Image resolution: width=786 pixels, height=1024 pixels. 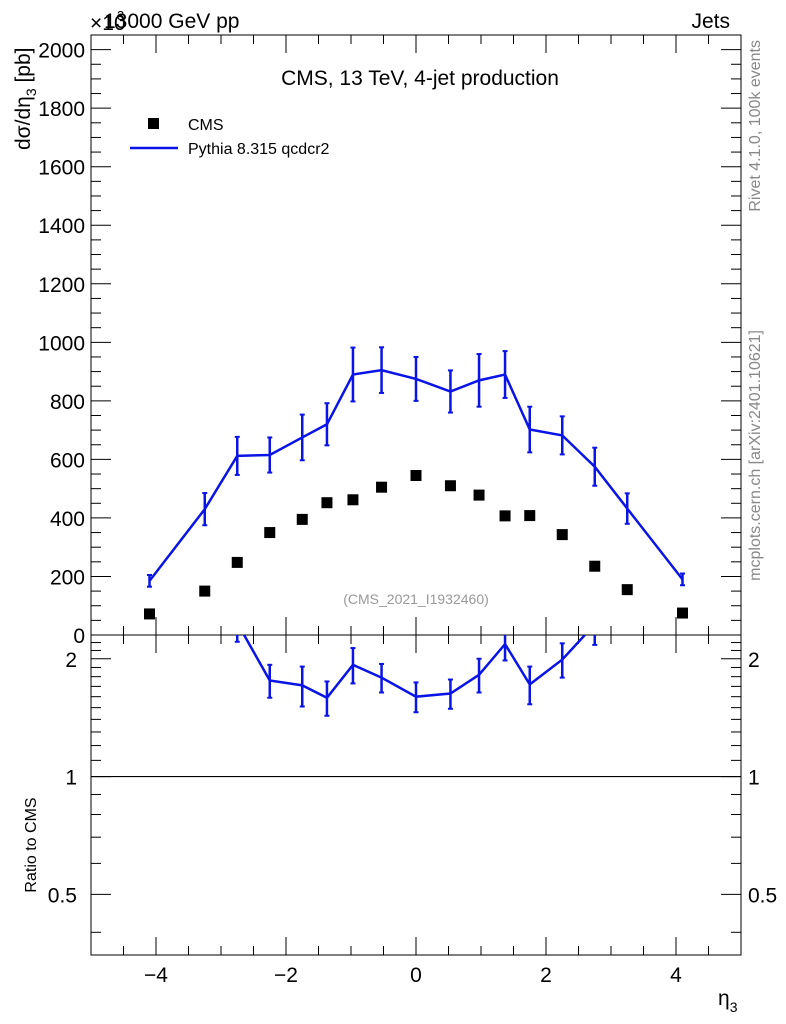 I want to click on y-tick-label: 200, so click(x=67, y=577).